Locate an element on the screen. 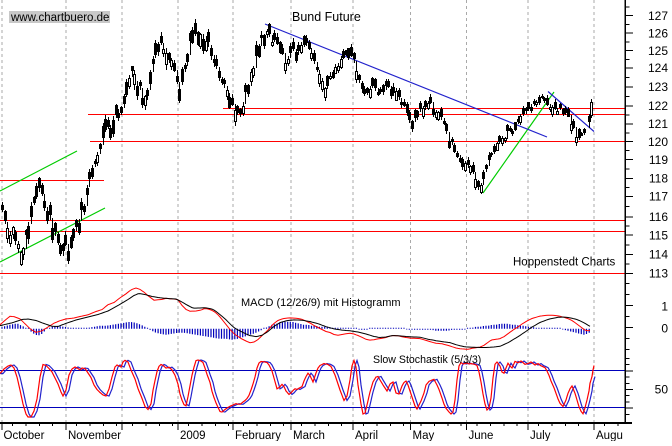 This screenshot has height=446, width=672. svg-text: 0 is located at coordinates (664, 328).